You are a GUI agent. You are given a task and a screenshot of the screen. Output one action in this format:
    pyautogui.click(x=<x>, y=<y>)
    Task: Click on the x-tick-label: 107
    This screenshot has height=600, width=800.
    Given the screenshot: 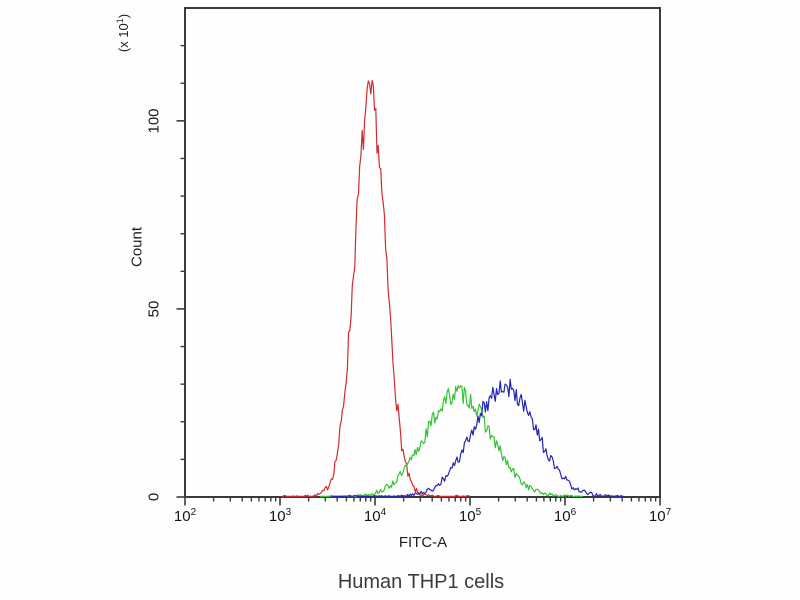 What is the action you would take?
    pyautogui.click(x=660, y=516)
    